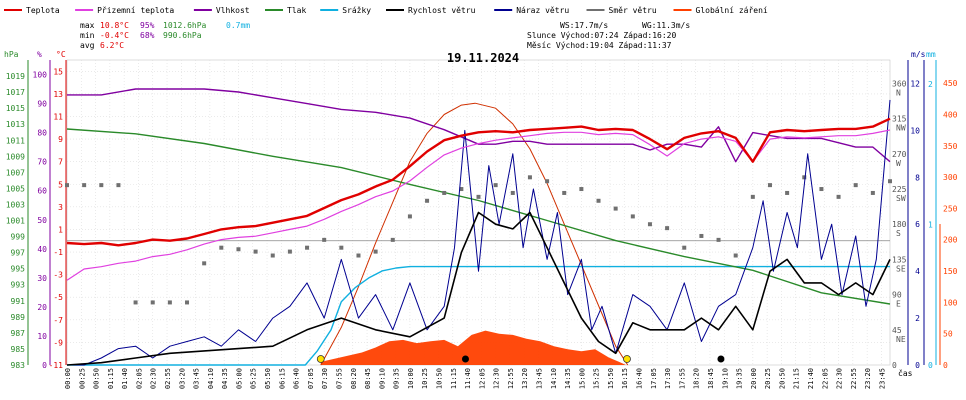  Describe the element at coordinates (87, 35) in the screenshot. I see `stats-min-label: min` at that location.